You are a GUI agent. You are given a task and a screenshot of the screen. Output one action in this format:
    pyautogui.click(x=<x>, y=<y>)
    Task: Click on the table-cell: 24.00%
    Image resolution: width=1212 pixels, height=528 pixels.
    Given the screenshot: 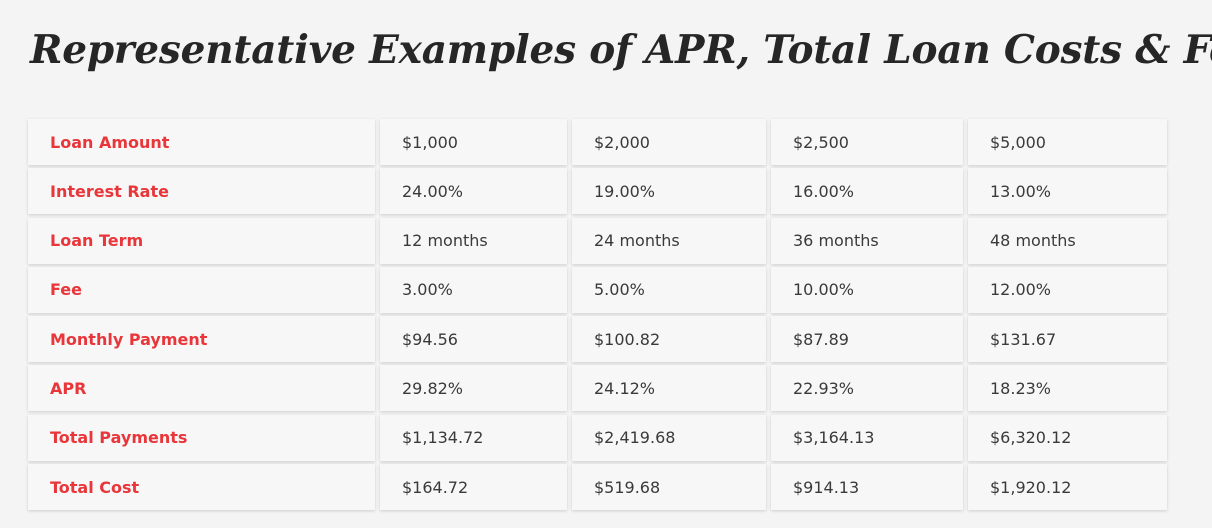 What is the action you would take?
    pyautogui.click(x=473, y=191)
    